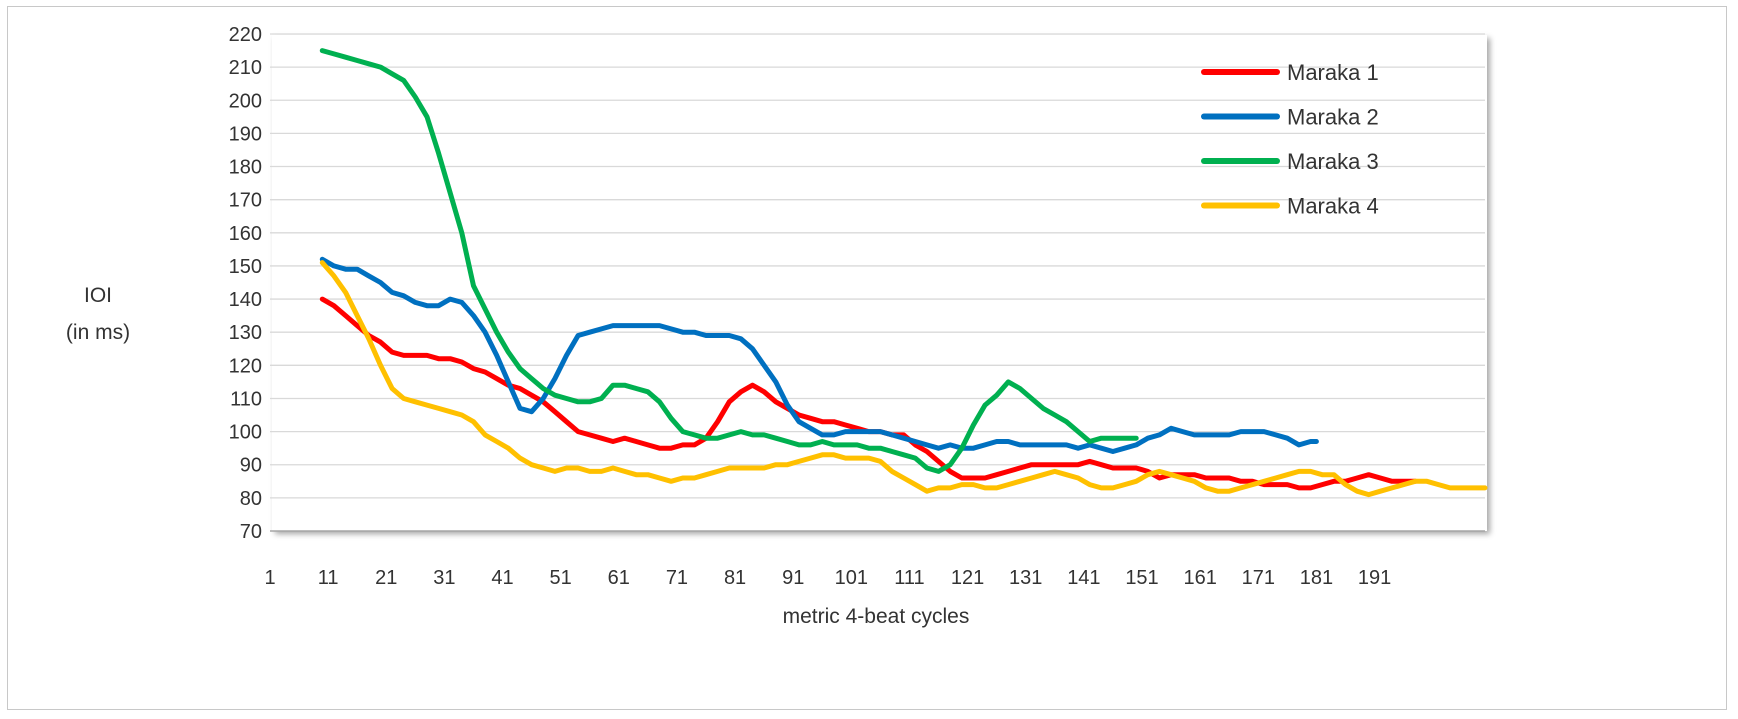 This screenshot has width=1738, height=719. I want to click on x-tick-label: 161, so click(1199, 578).